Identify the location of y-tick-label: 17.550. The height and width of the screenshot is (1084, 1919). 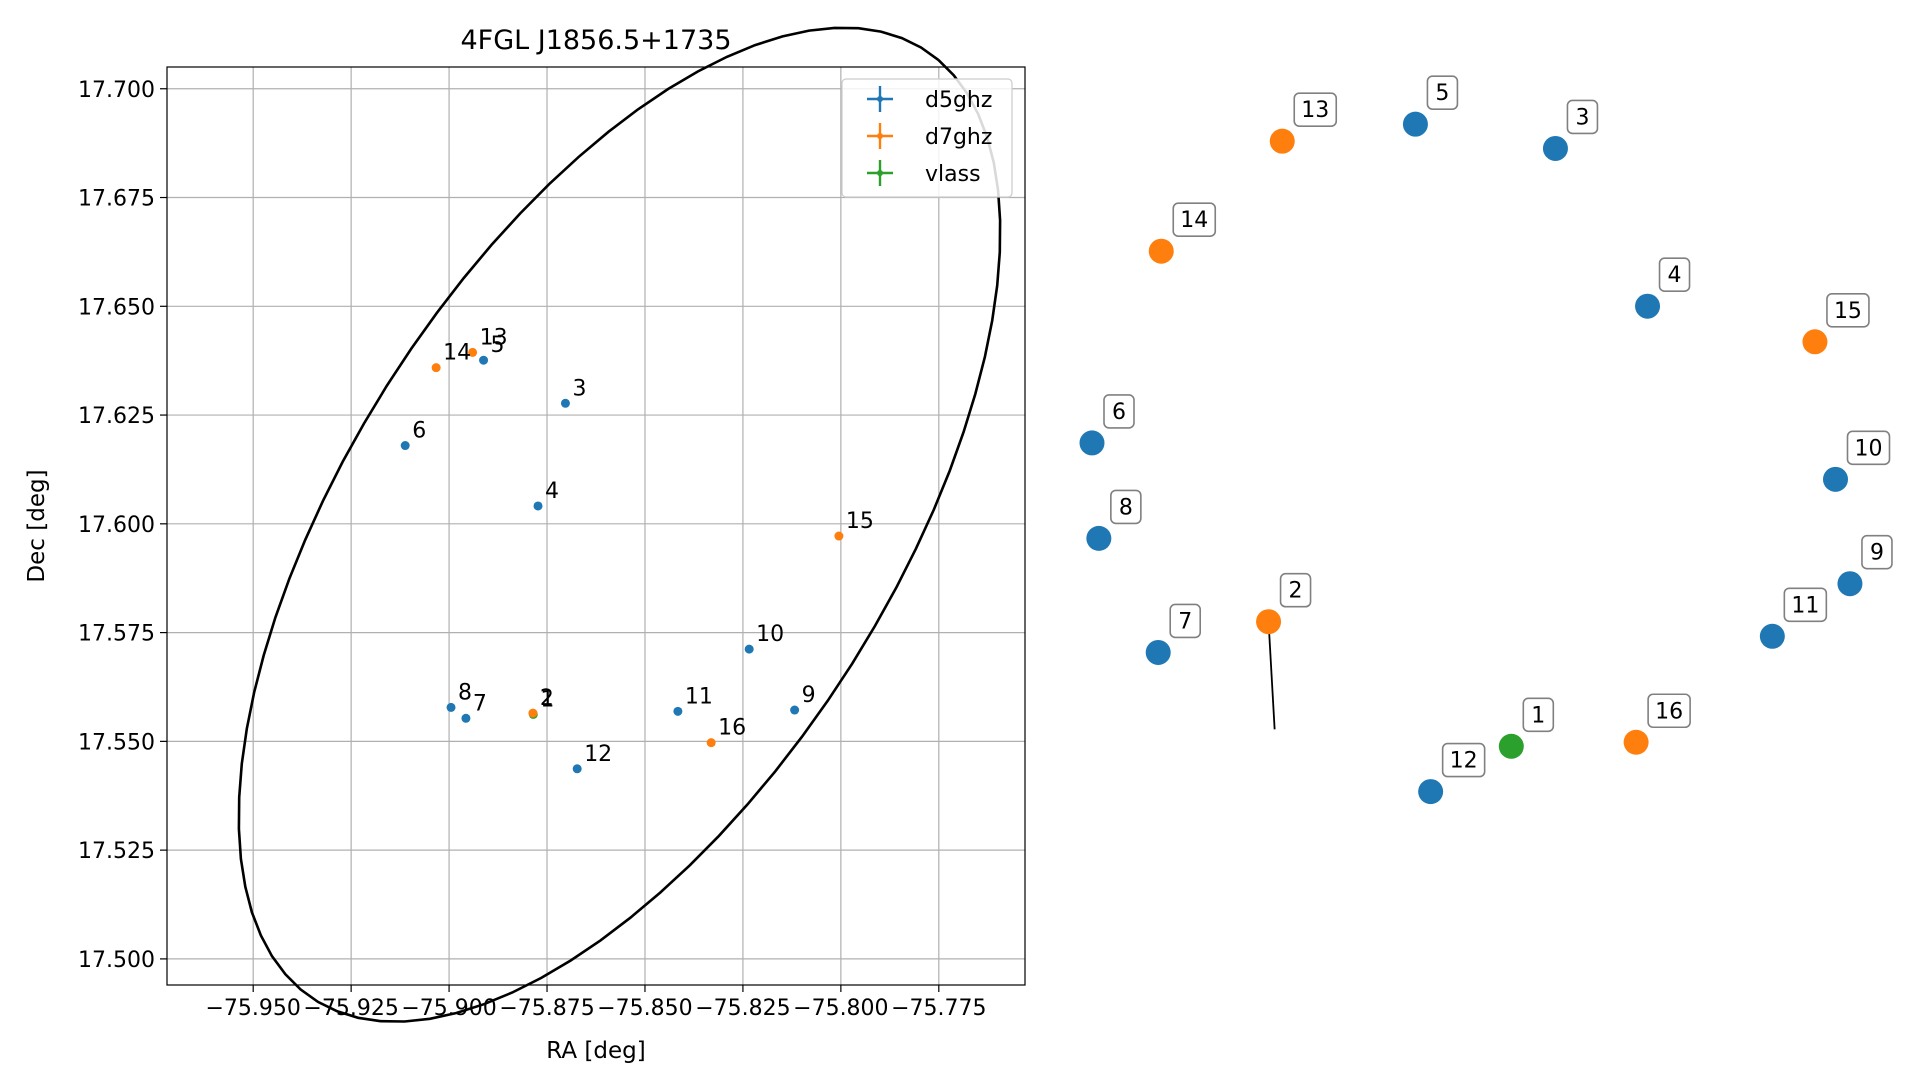
(116, 742).